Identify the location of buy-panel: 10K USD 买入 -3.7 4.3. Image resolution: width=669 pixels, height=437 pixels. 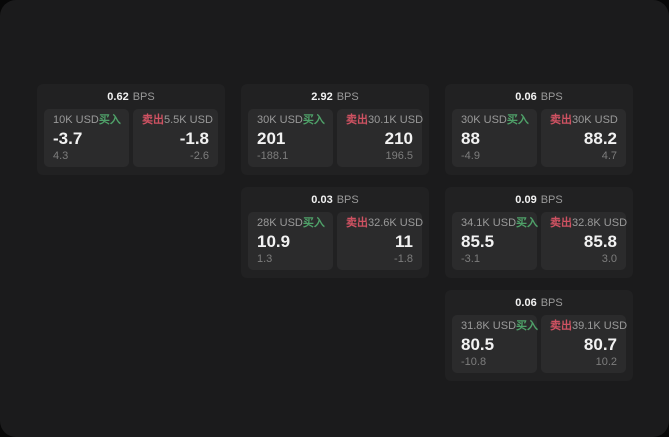
(86, 138).